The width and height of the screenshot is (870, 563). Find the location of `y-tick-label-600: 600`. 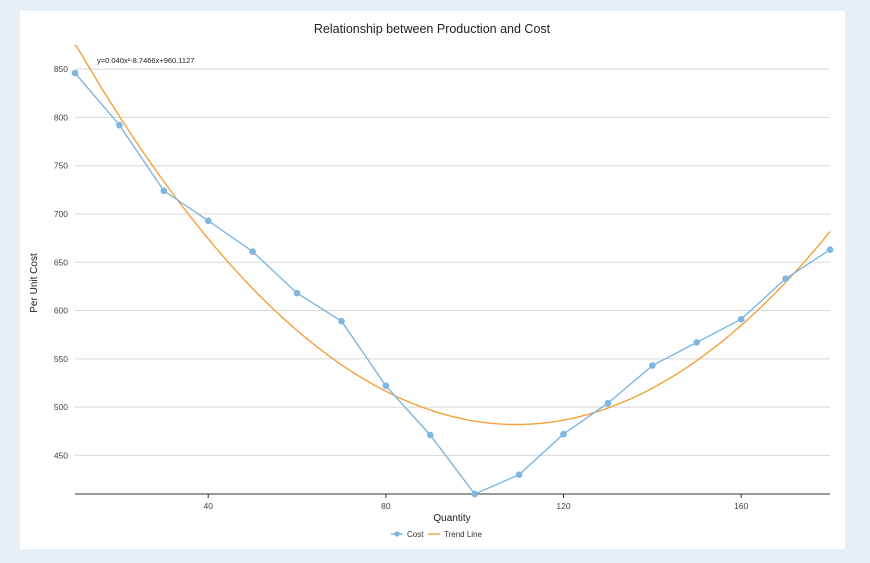

y-tick-label-600: 600 is located at coordinates (61, 311).